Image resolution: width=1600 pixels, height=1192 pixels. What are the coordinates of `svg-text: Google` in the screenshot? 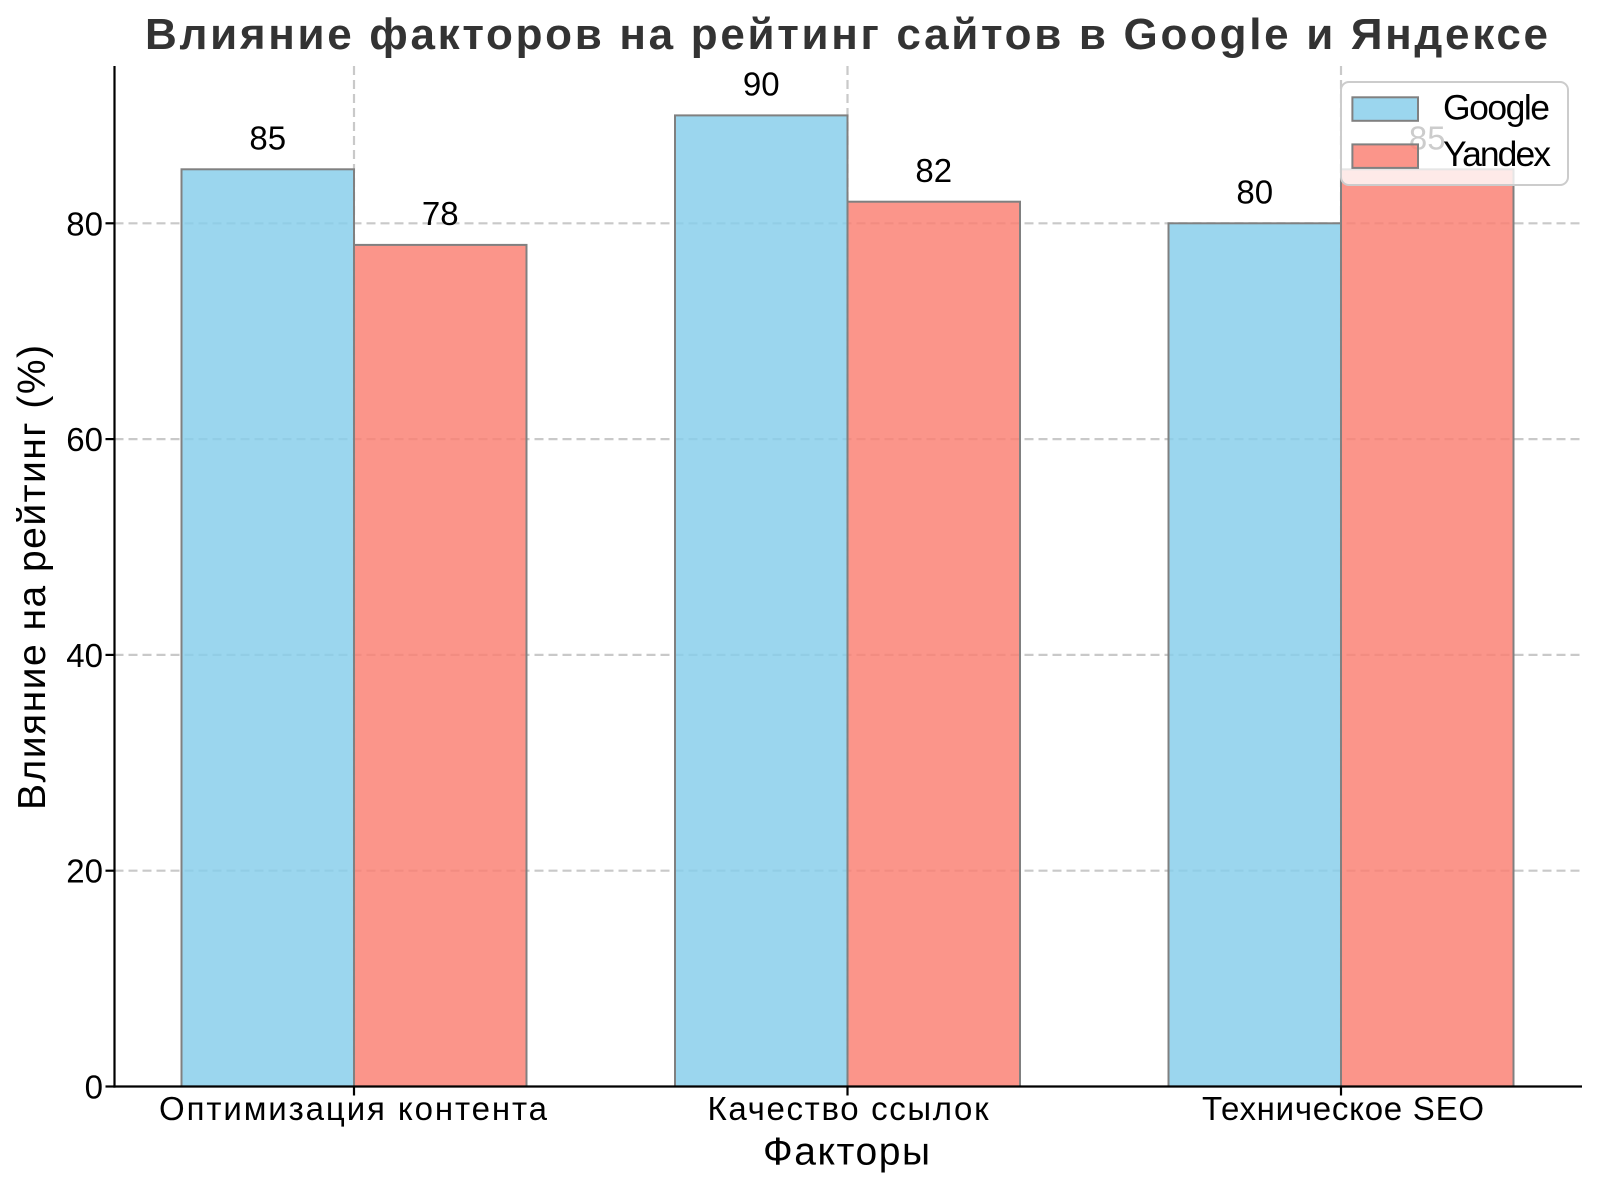 It's located at (1496, 108).